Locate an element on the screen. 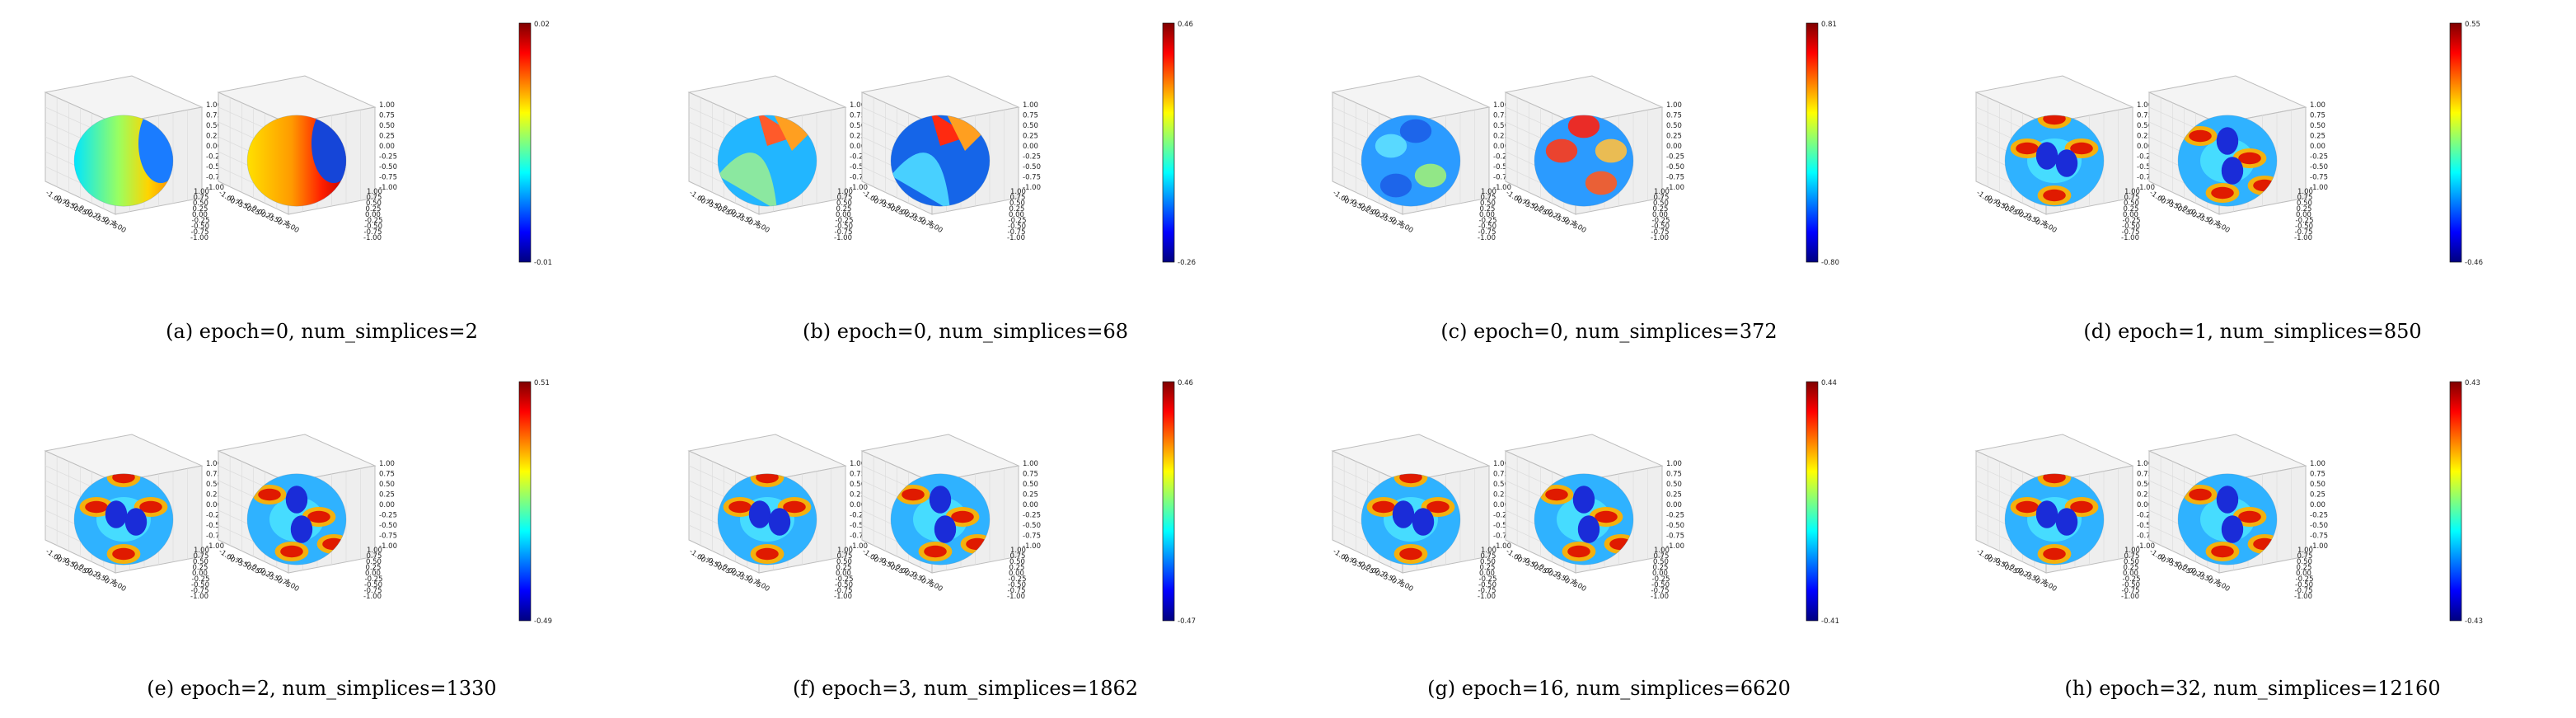 The height and width of the screenshot is (718, 2576). colorbar-min-label: -0.41 is located at coordinates (1830, 621).